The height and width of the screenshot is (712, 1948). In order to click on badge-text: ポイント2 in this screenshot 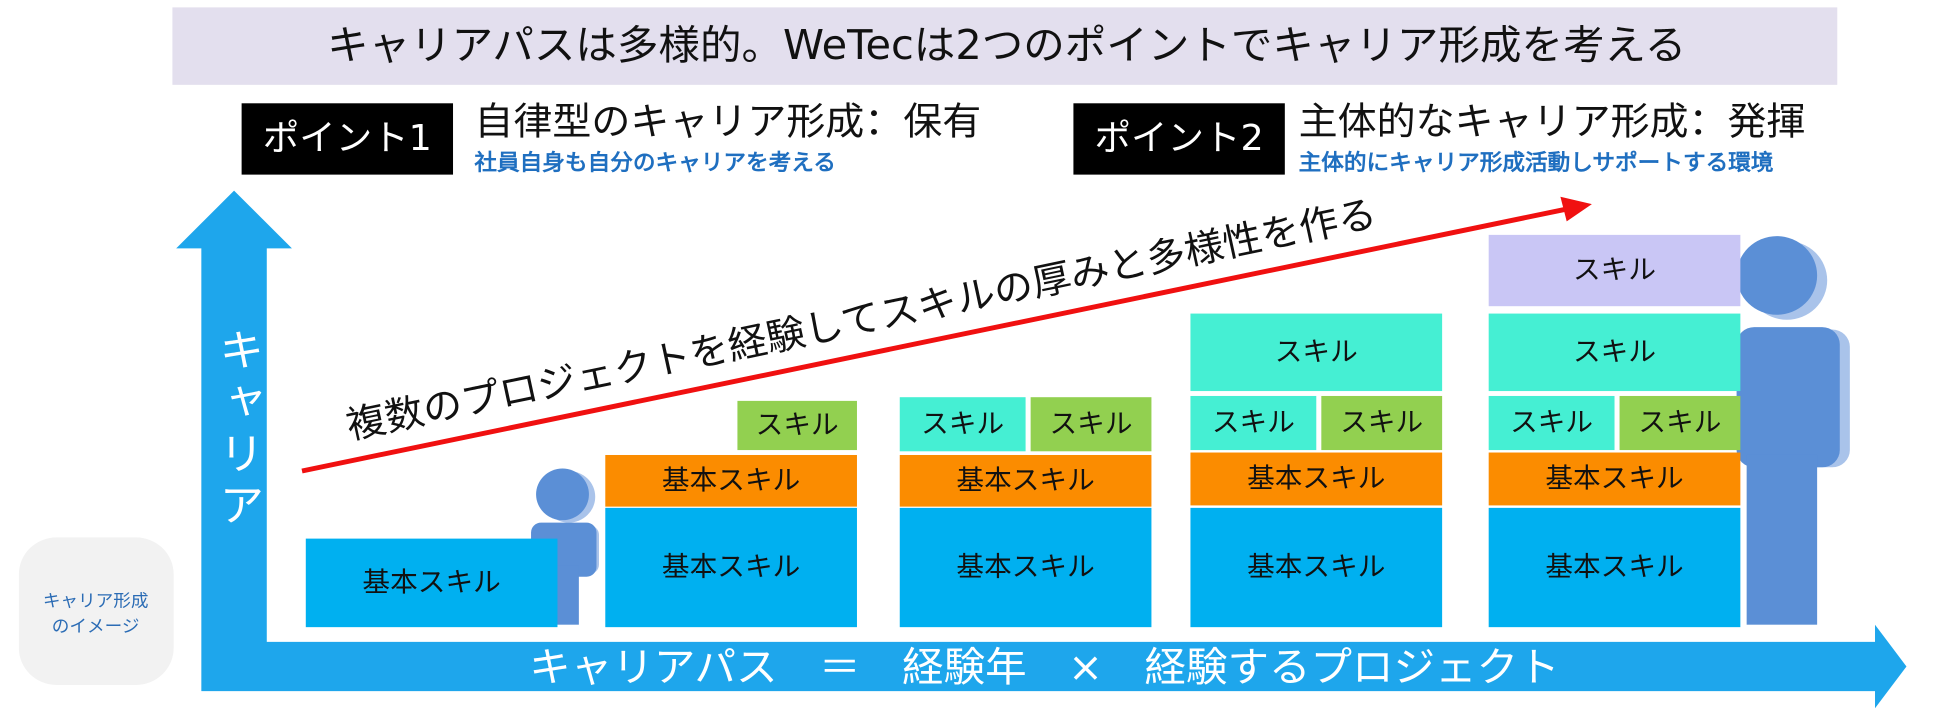, I will do `click(1179, 138)`.